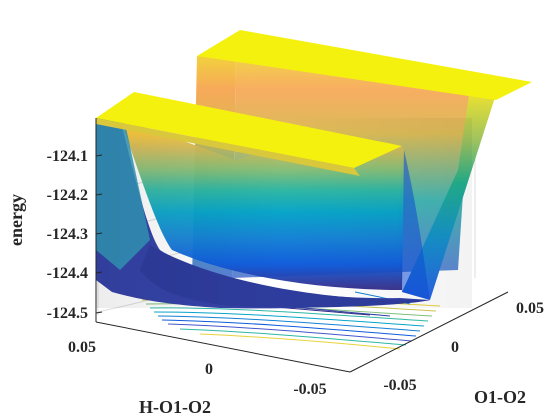 This screenshot has height=420, width=560. What do you see at coordinates (309, 389) in the screenshot?
I see `x-tick-label: -0.05` at bounding box center [309, 389].